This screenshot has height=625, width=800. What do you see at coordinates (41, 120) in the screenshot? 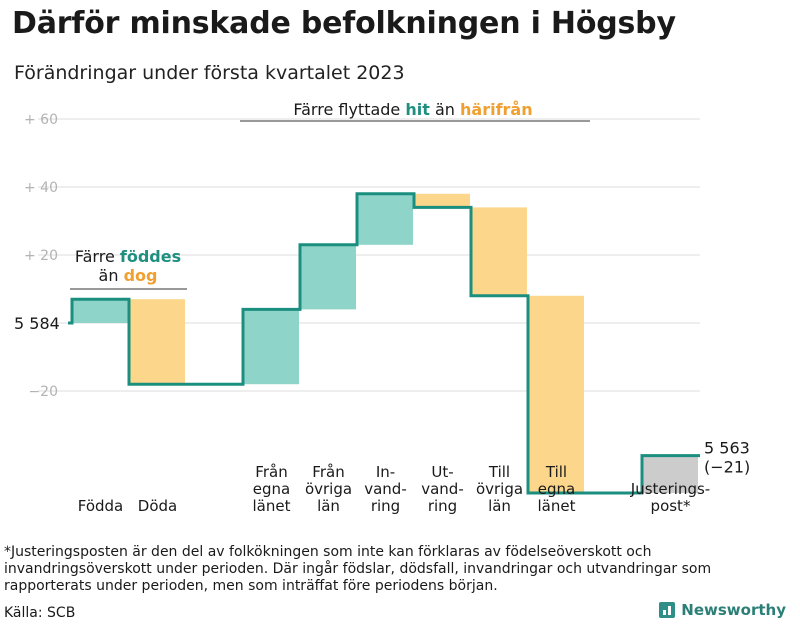
I see `y-tick-label: + 60` at bounding box center [41, 120].